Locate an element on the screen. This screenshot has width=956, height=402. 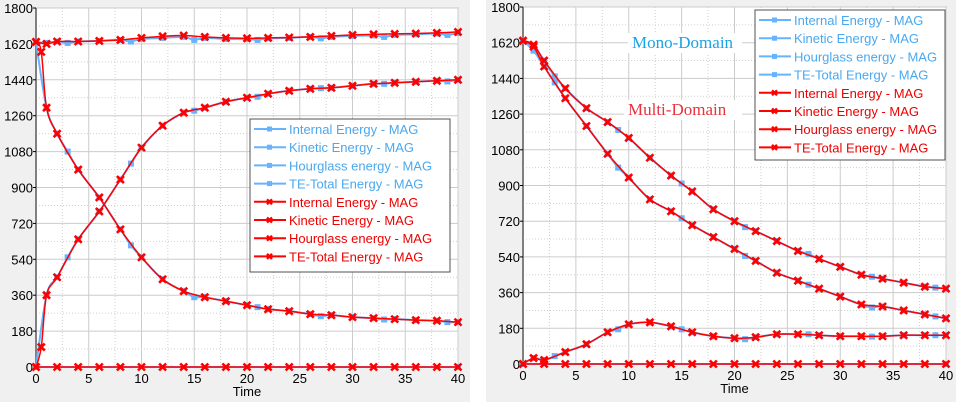
annotation-label: Mono-Domain is located at coordinates (683, 42).